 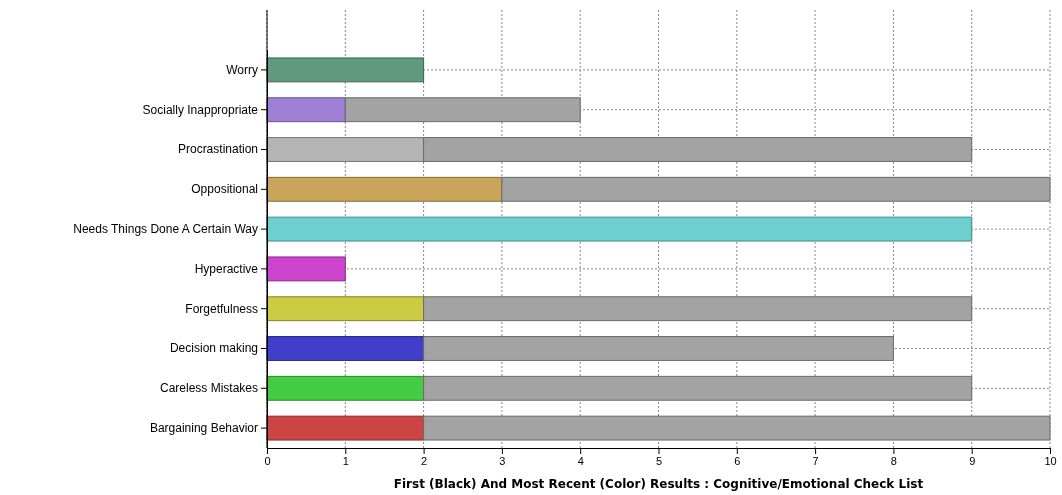 What do you see at coordinates (345, 460) in the screenshot?
I see `x-tick-label: 1` at bounding box center [345, 460].